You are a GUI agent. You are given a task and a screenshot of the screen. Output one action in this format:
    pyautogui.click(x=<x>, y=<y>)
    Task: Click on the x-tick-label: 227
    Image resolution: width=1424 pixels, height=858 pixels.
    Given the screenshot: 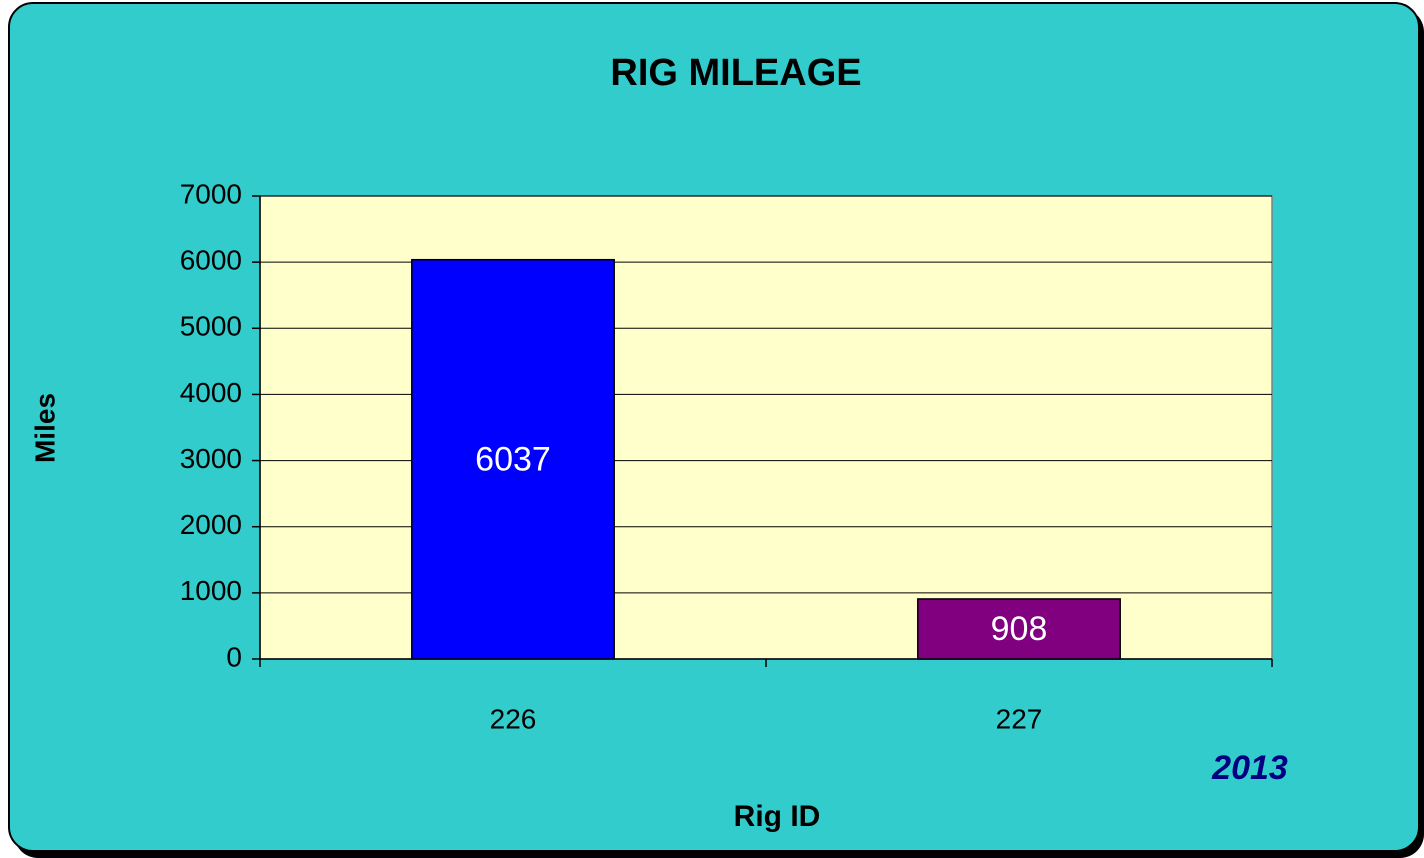 What is the action you would take?
    pyautogui.click(x=1019, y=718)
    